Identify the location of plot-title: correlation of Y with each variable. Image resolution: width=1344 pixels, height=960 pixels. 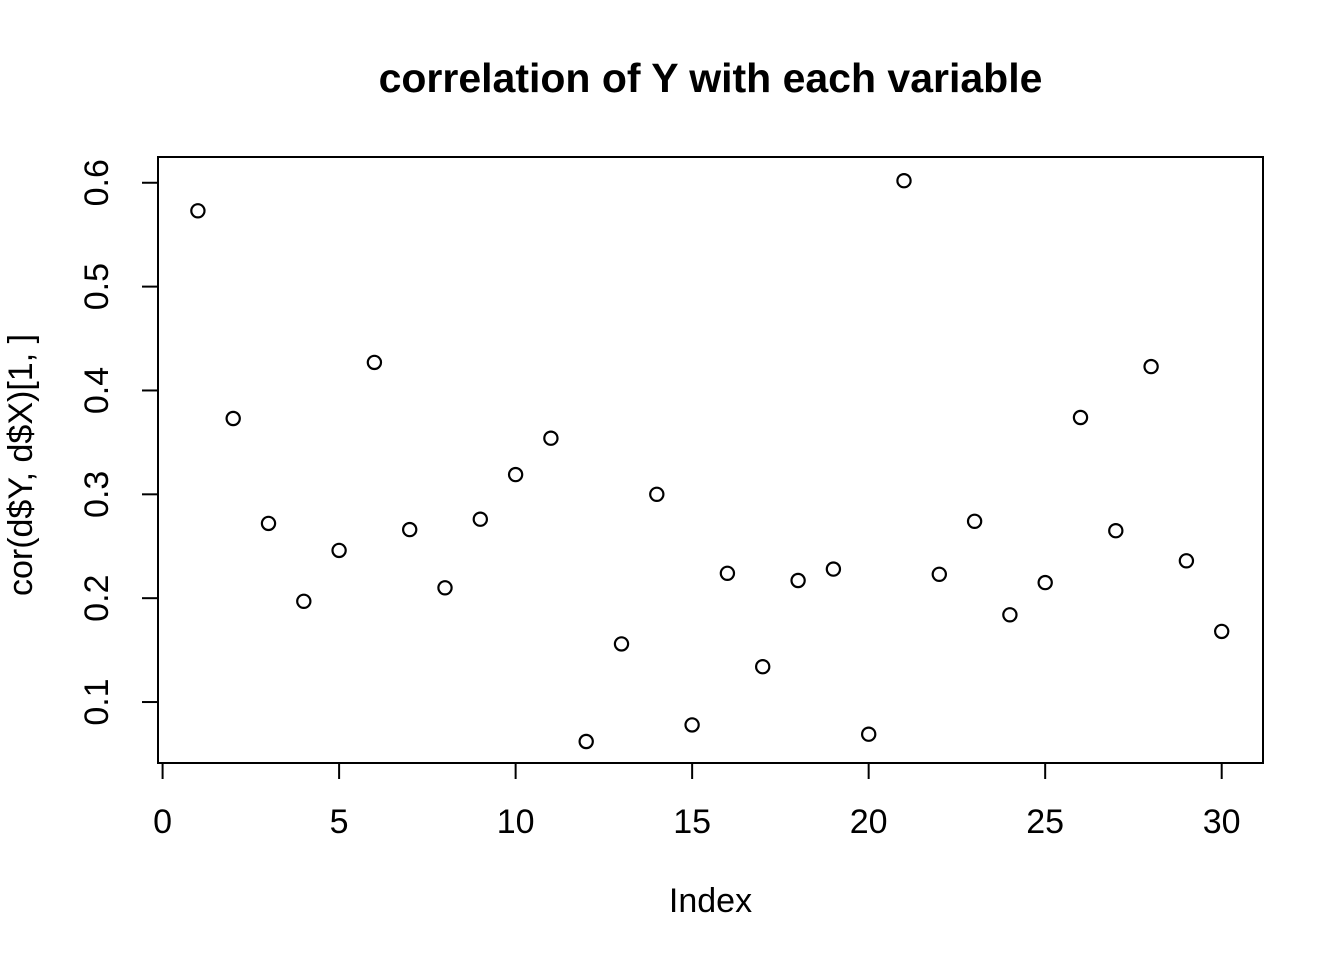
(711, 78).